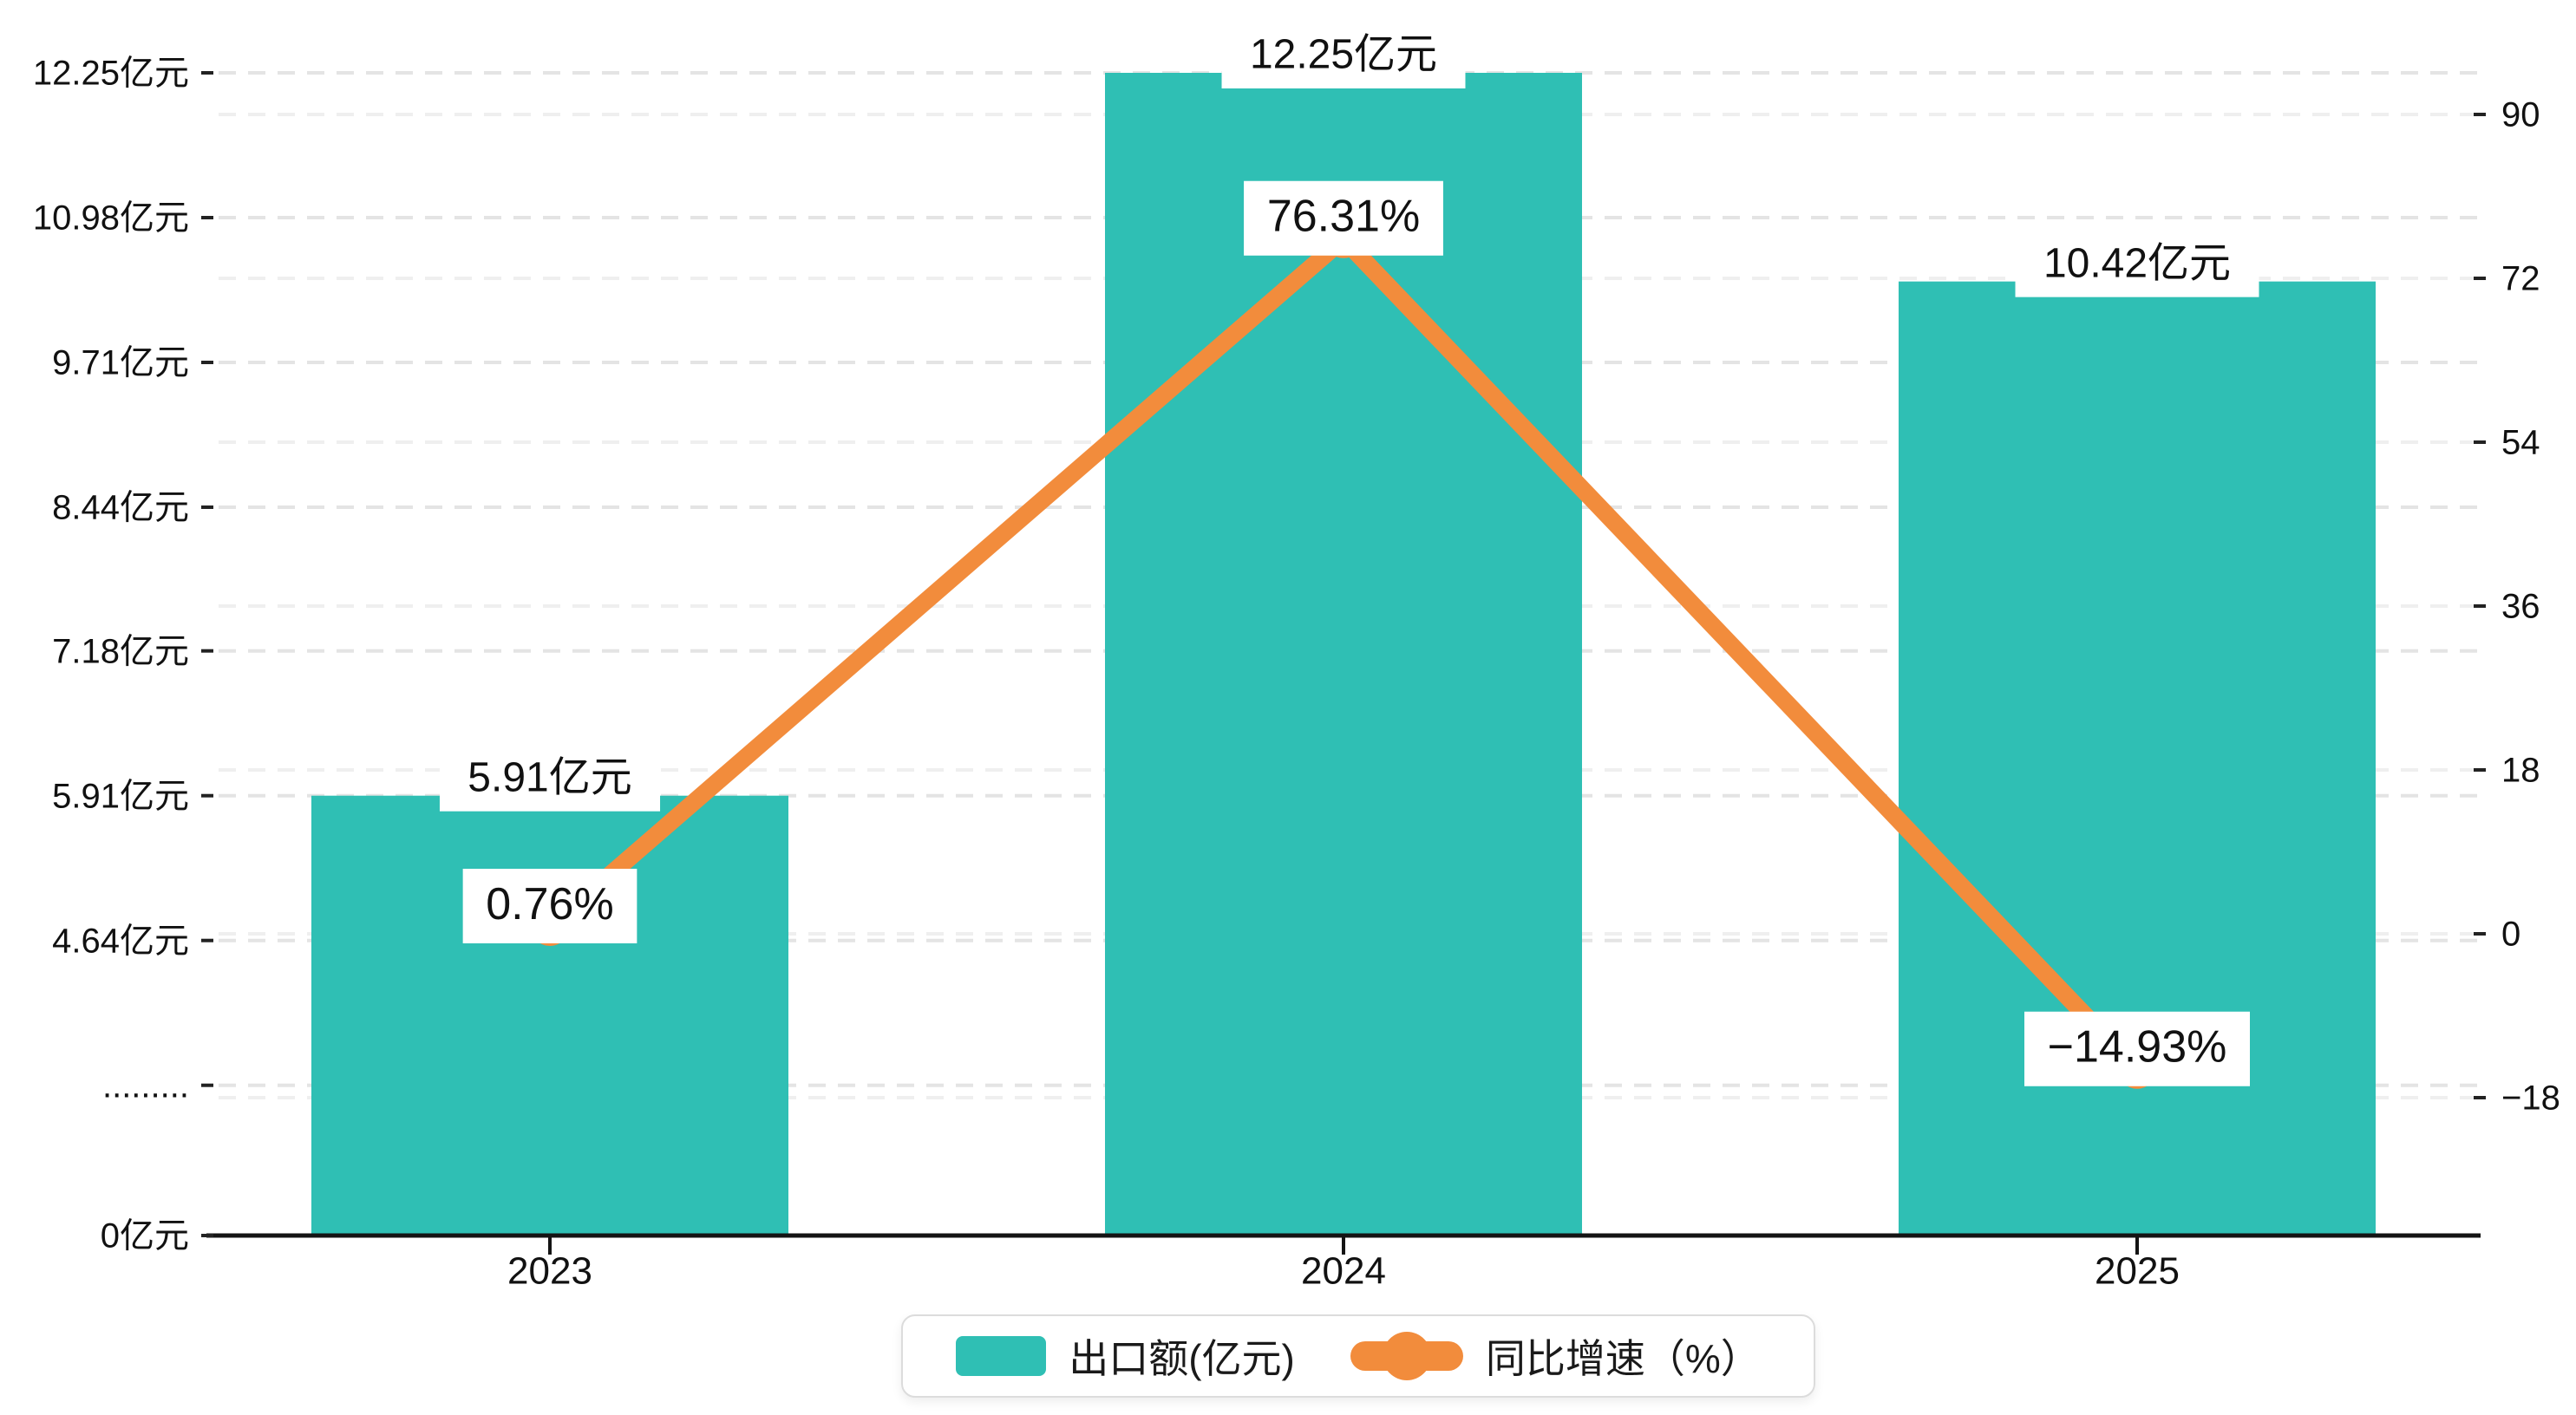  I want to click on left-axis-tick-label: 7.18亿元, so click(120, 651).